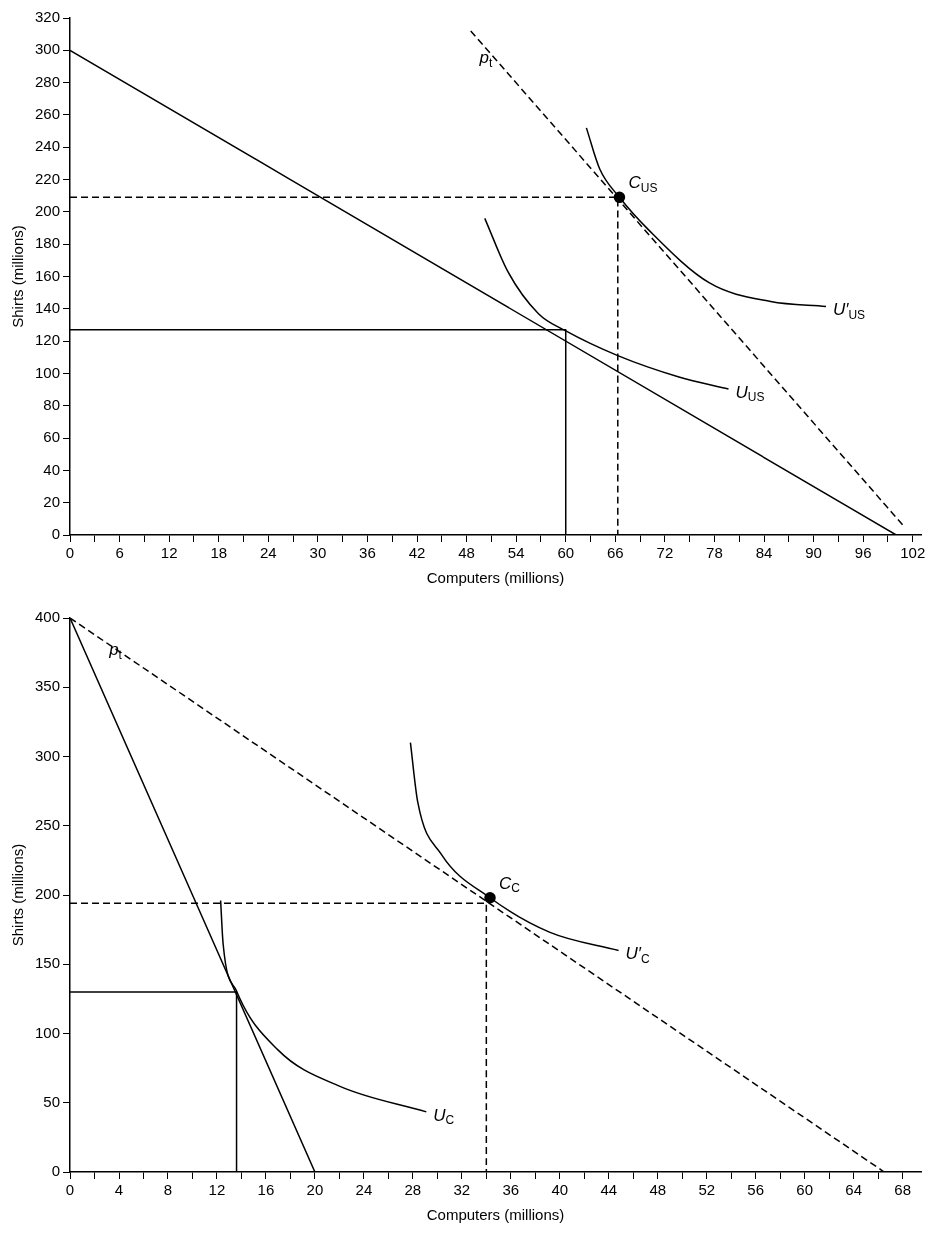 This screenshot has height=1237, width=943. Describe the element at coordinates (48, 81) in the screenshot. I see `y-tick-label: 280` at that location.